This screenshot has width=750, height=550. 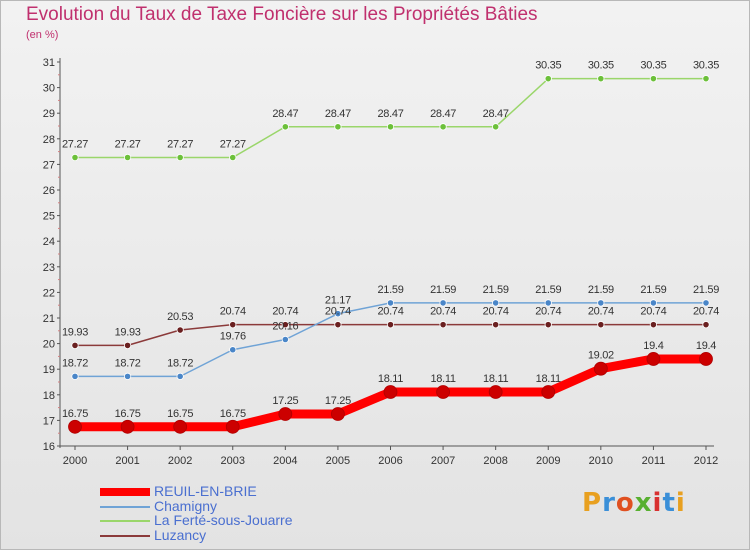 What do you see at coordinates (338, 461) in the screenshot?
I see `x-tick-label: 2005` at bounding box center [338, 461].